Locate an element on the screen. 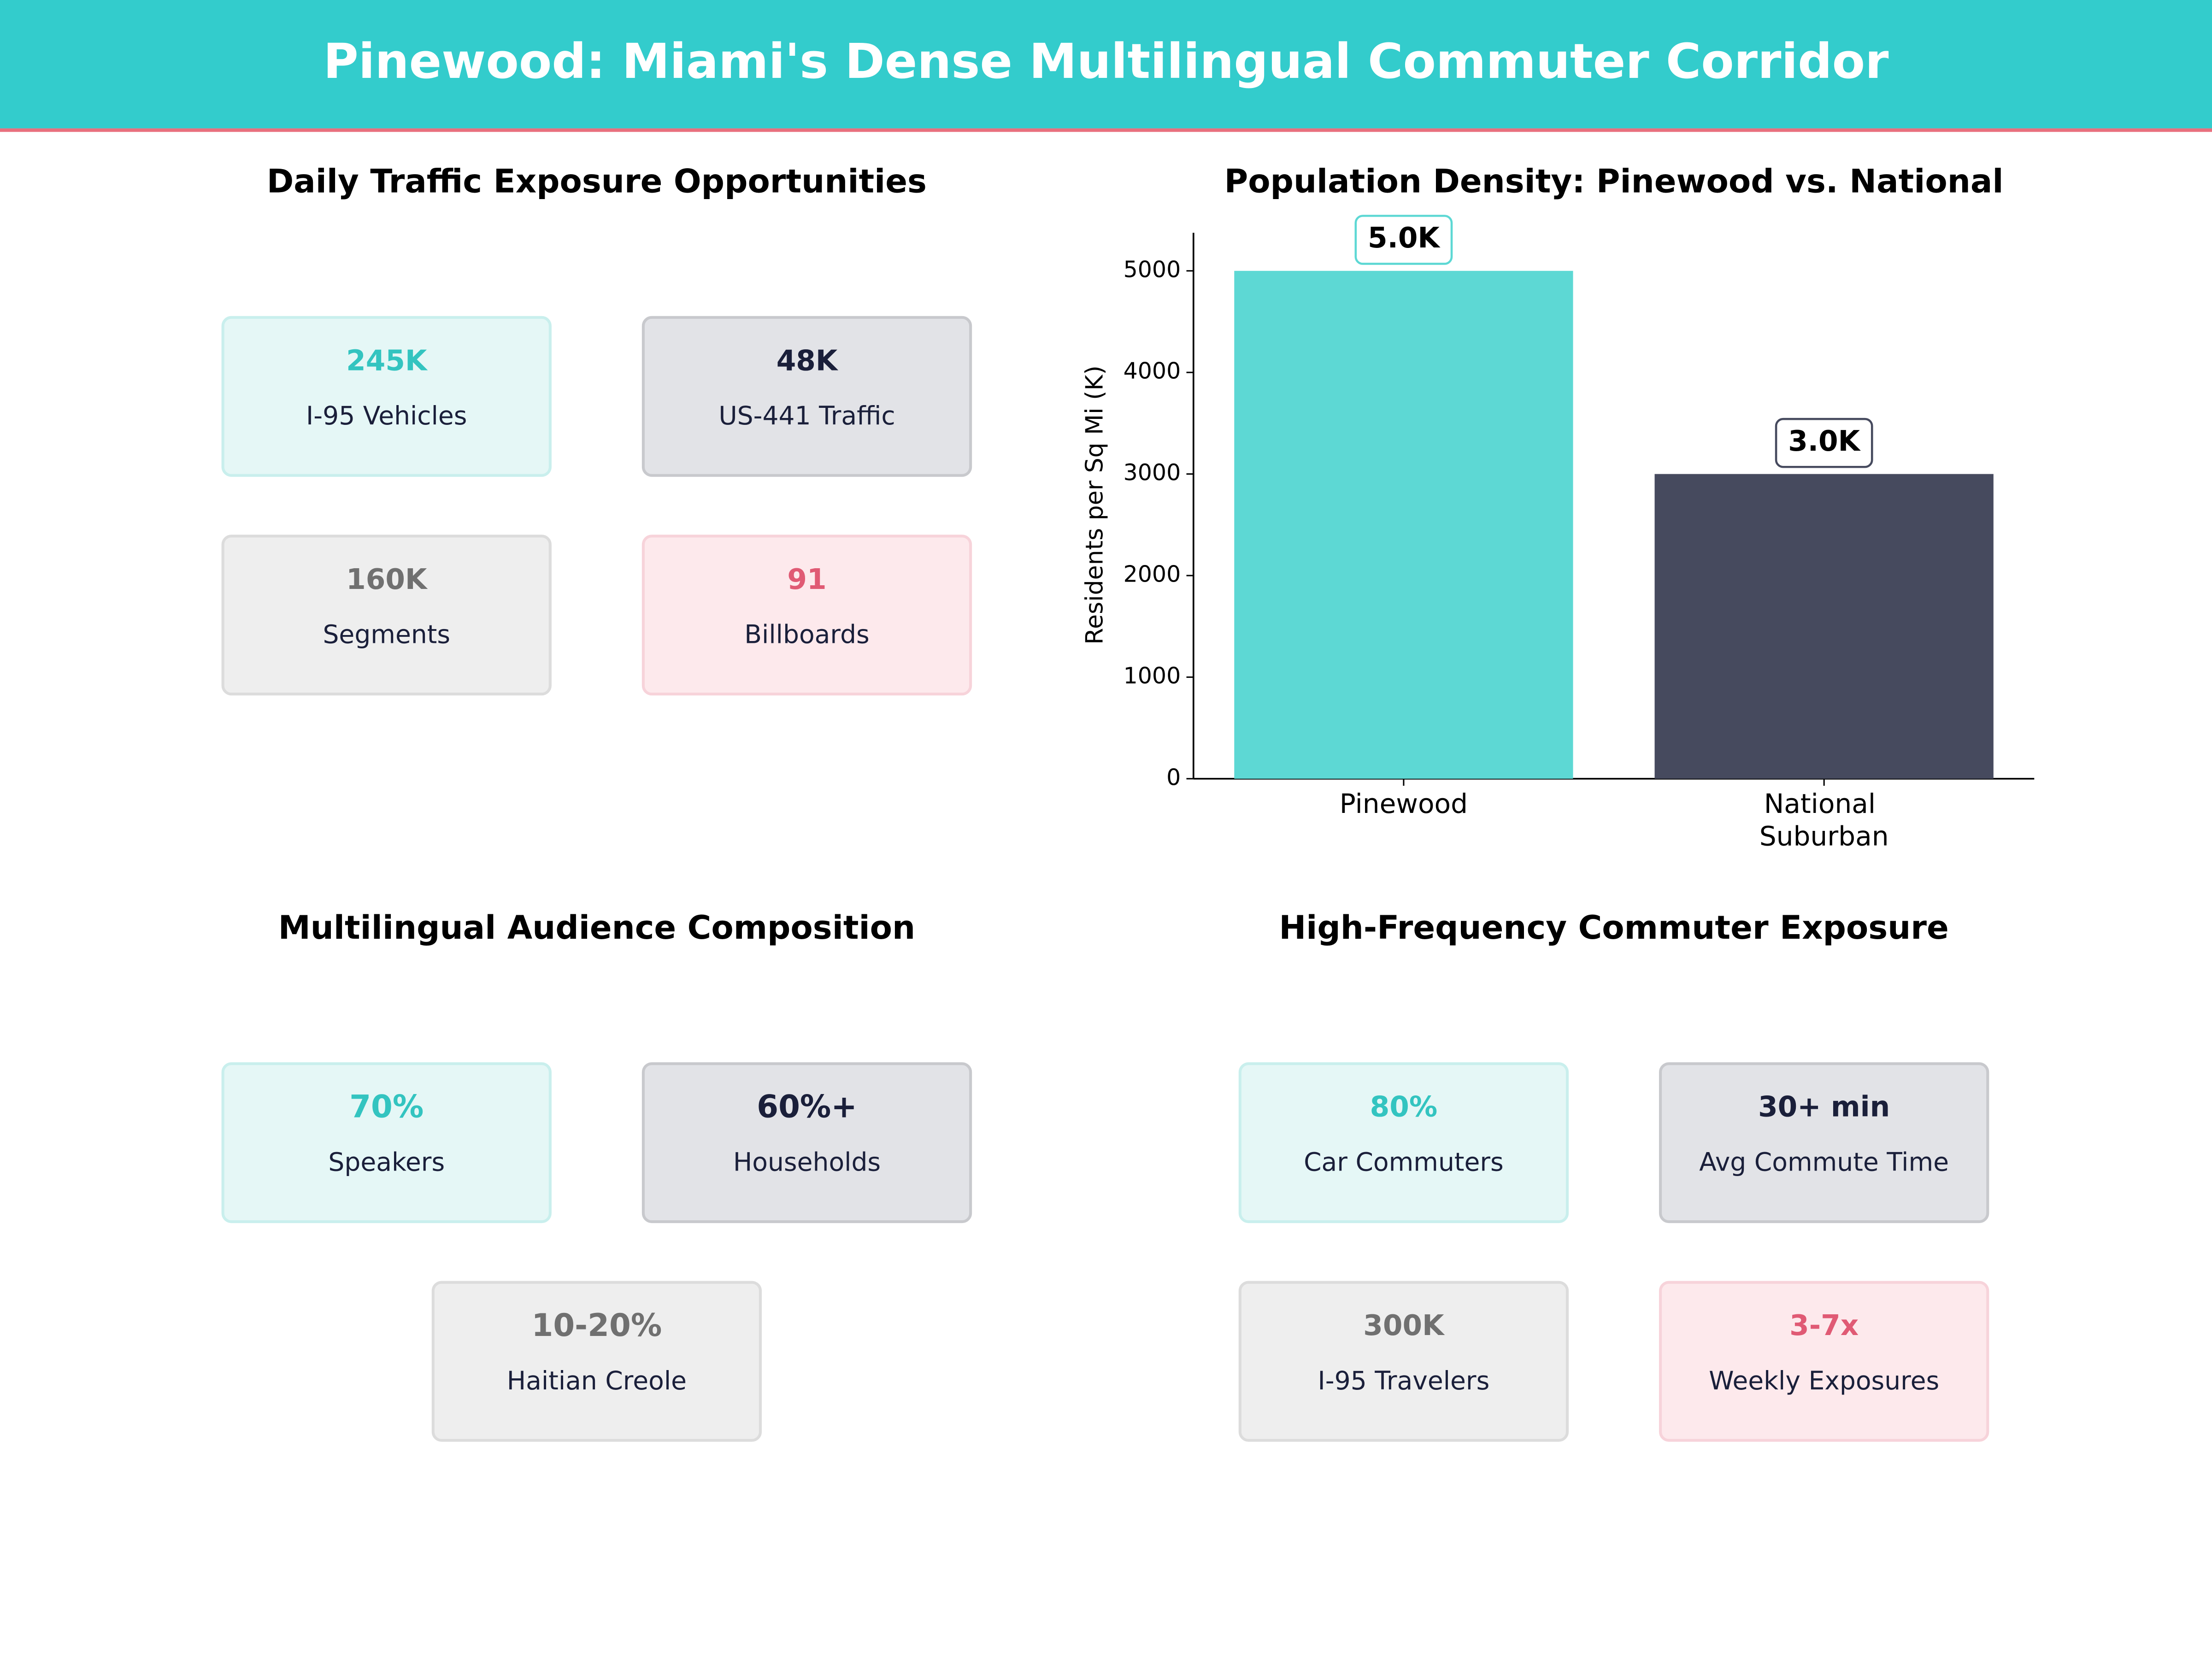 The height and width of the screenshot is (1659, 2212). y-tick-label: 3000 is located at coordinates (1152, 472).